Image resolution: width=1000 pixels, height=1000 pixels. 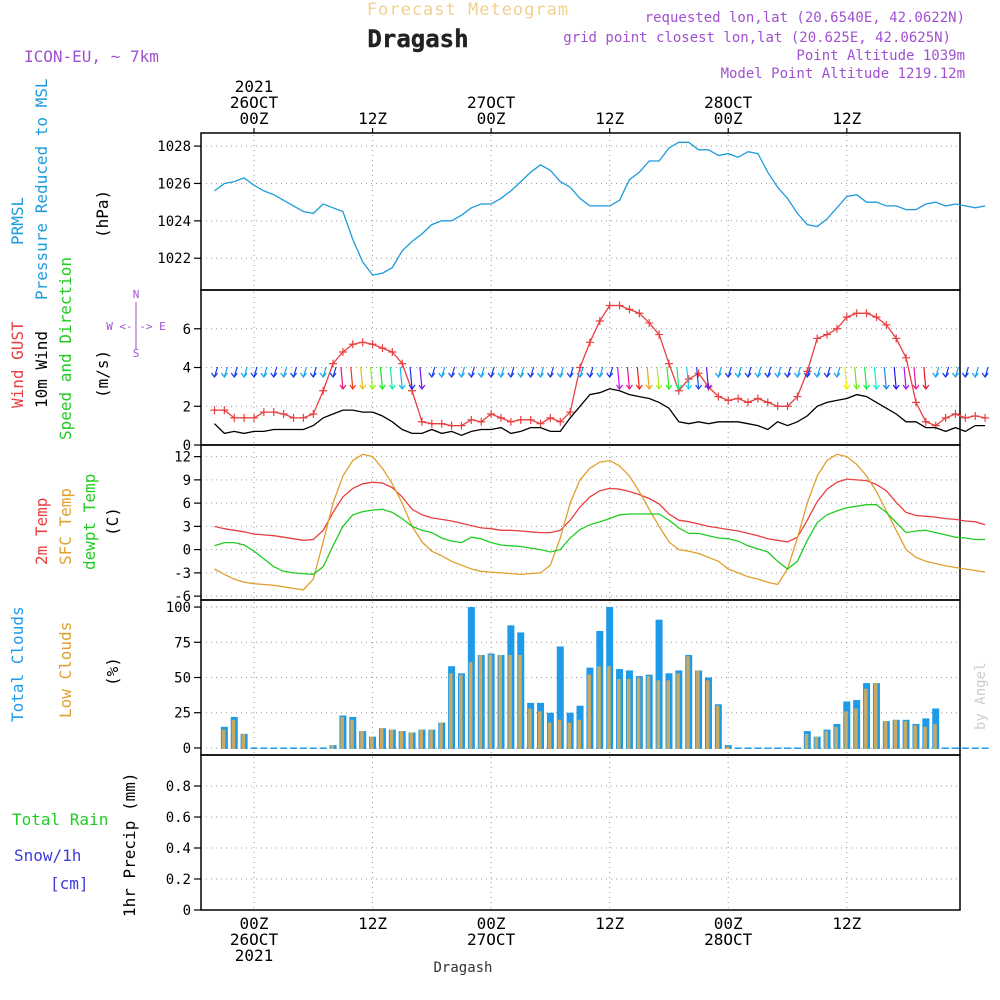 What do you see at coordinates (462, 968) in the screenshot?
I see `footer-station: Dragash` at bounding box center [462, 968].